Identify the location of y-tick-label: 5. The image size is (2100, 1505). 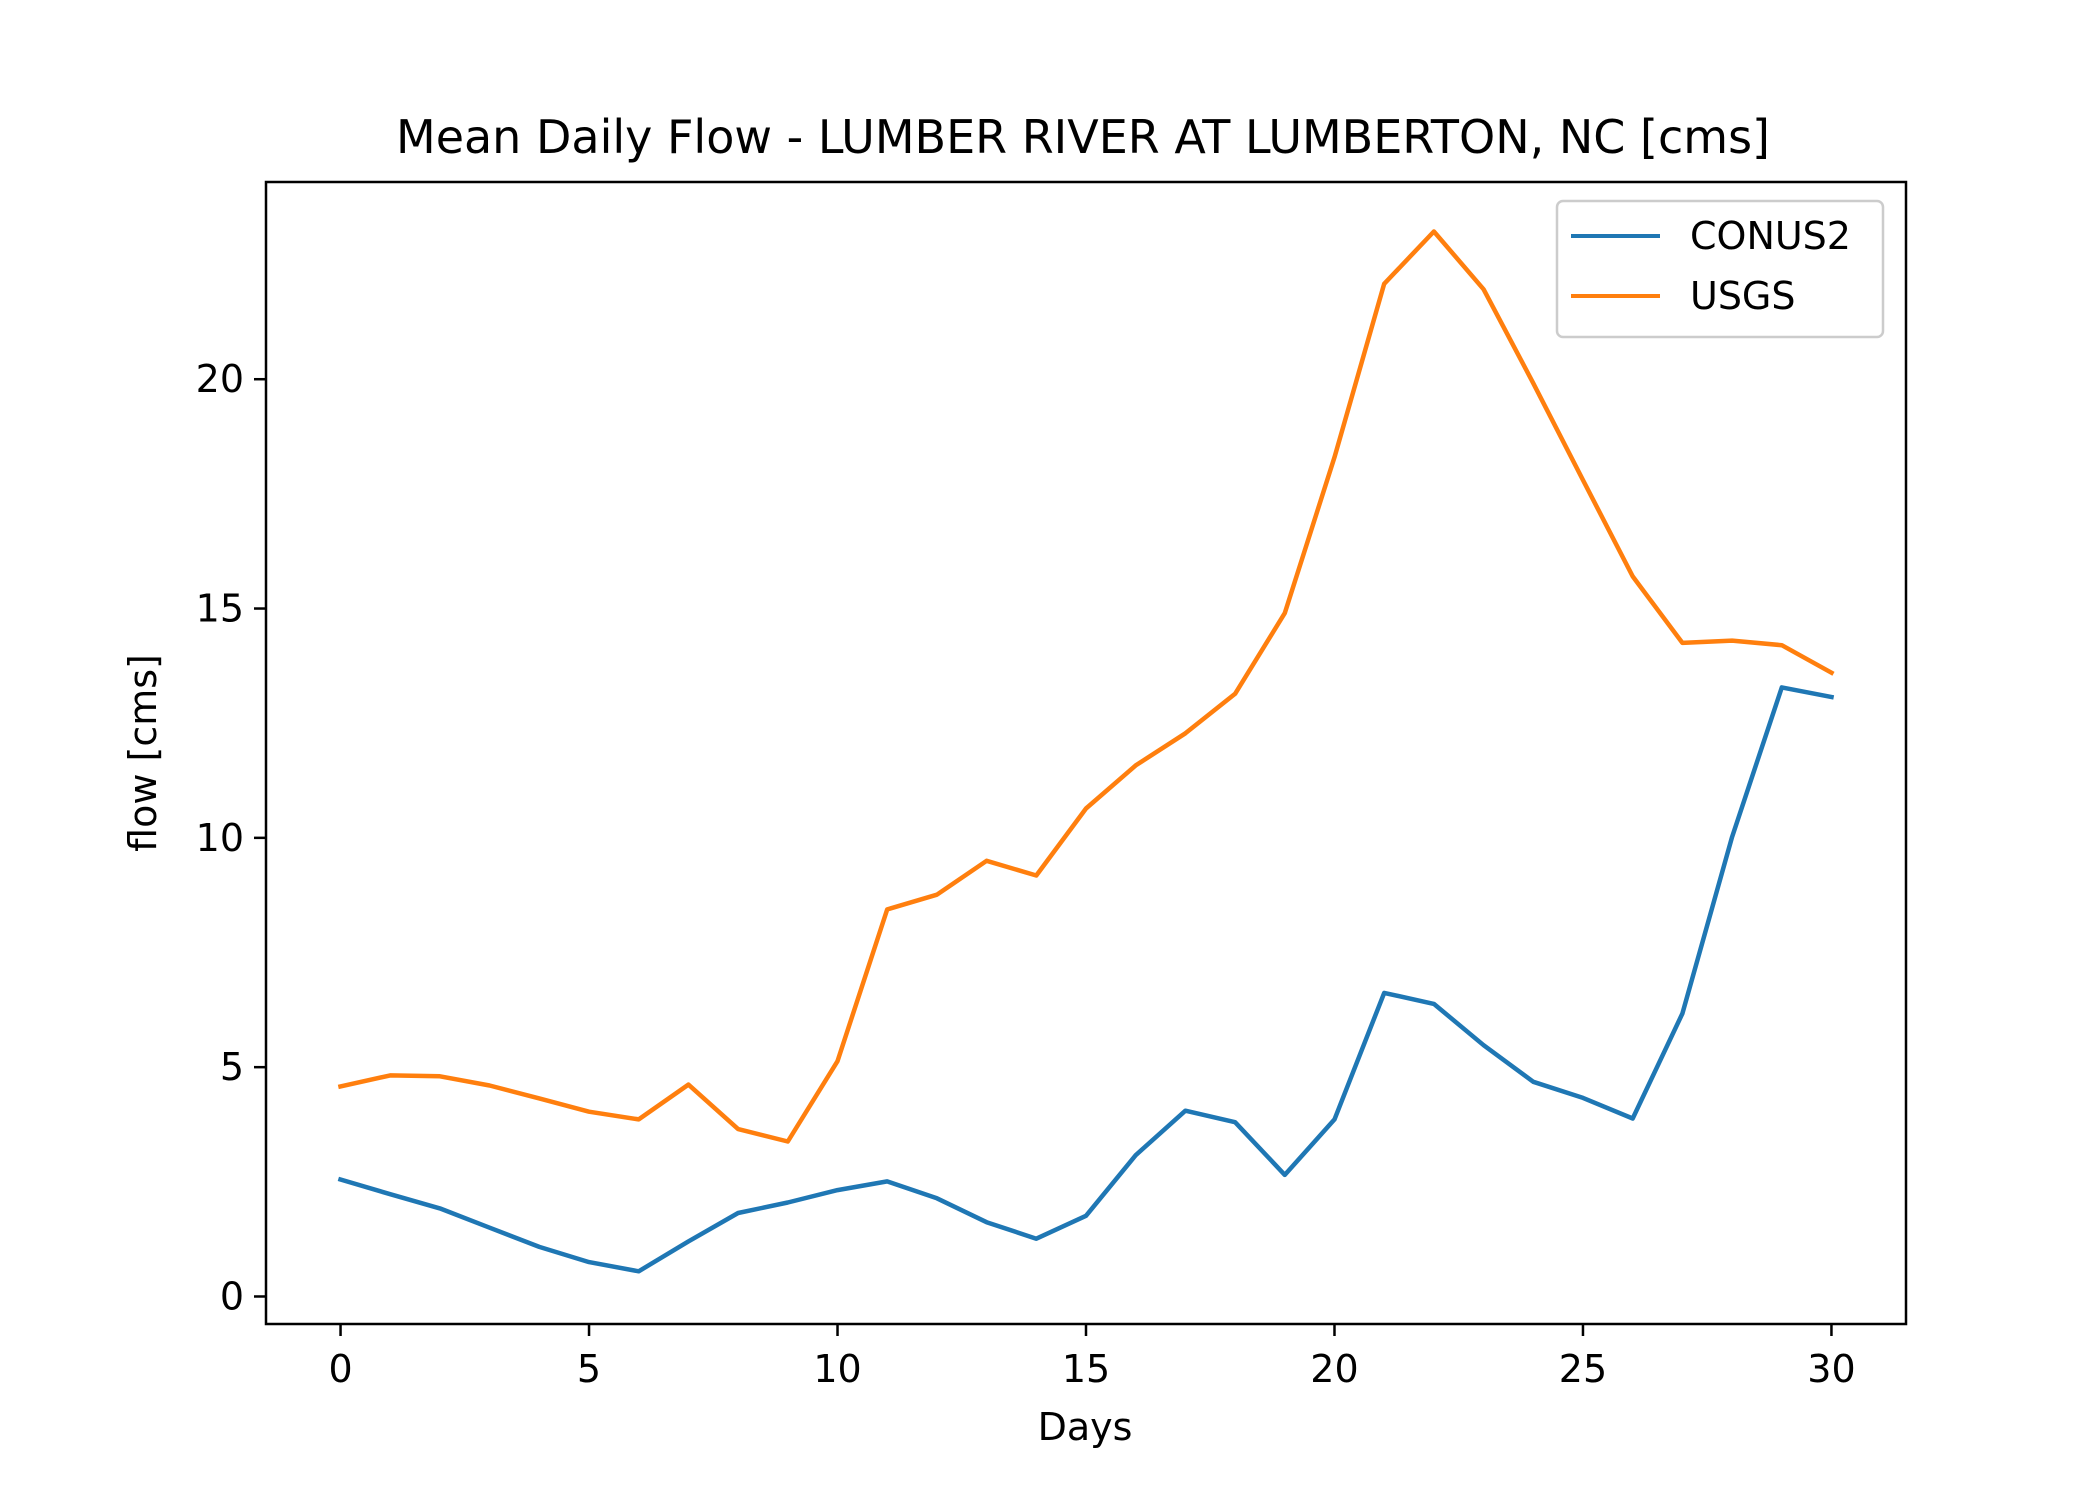
(232, 1067).